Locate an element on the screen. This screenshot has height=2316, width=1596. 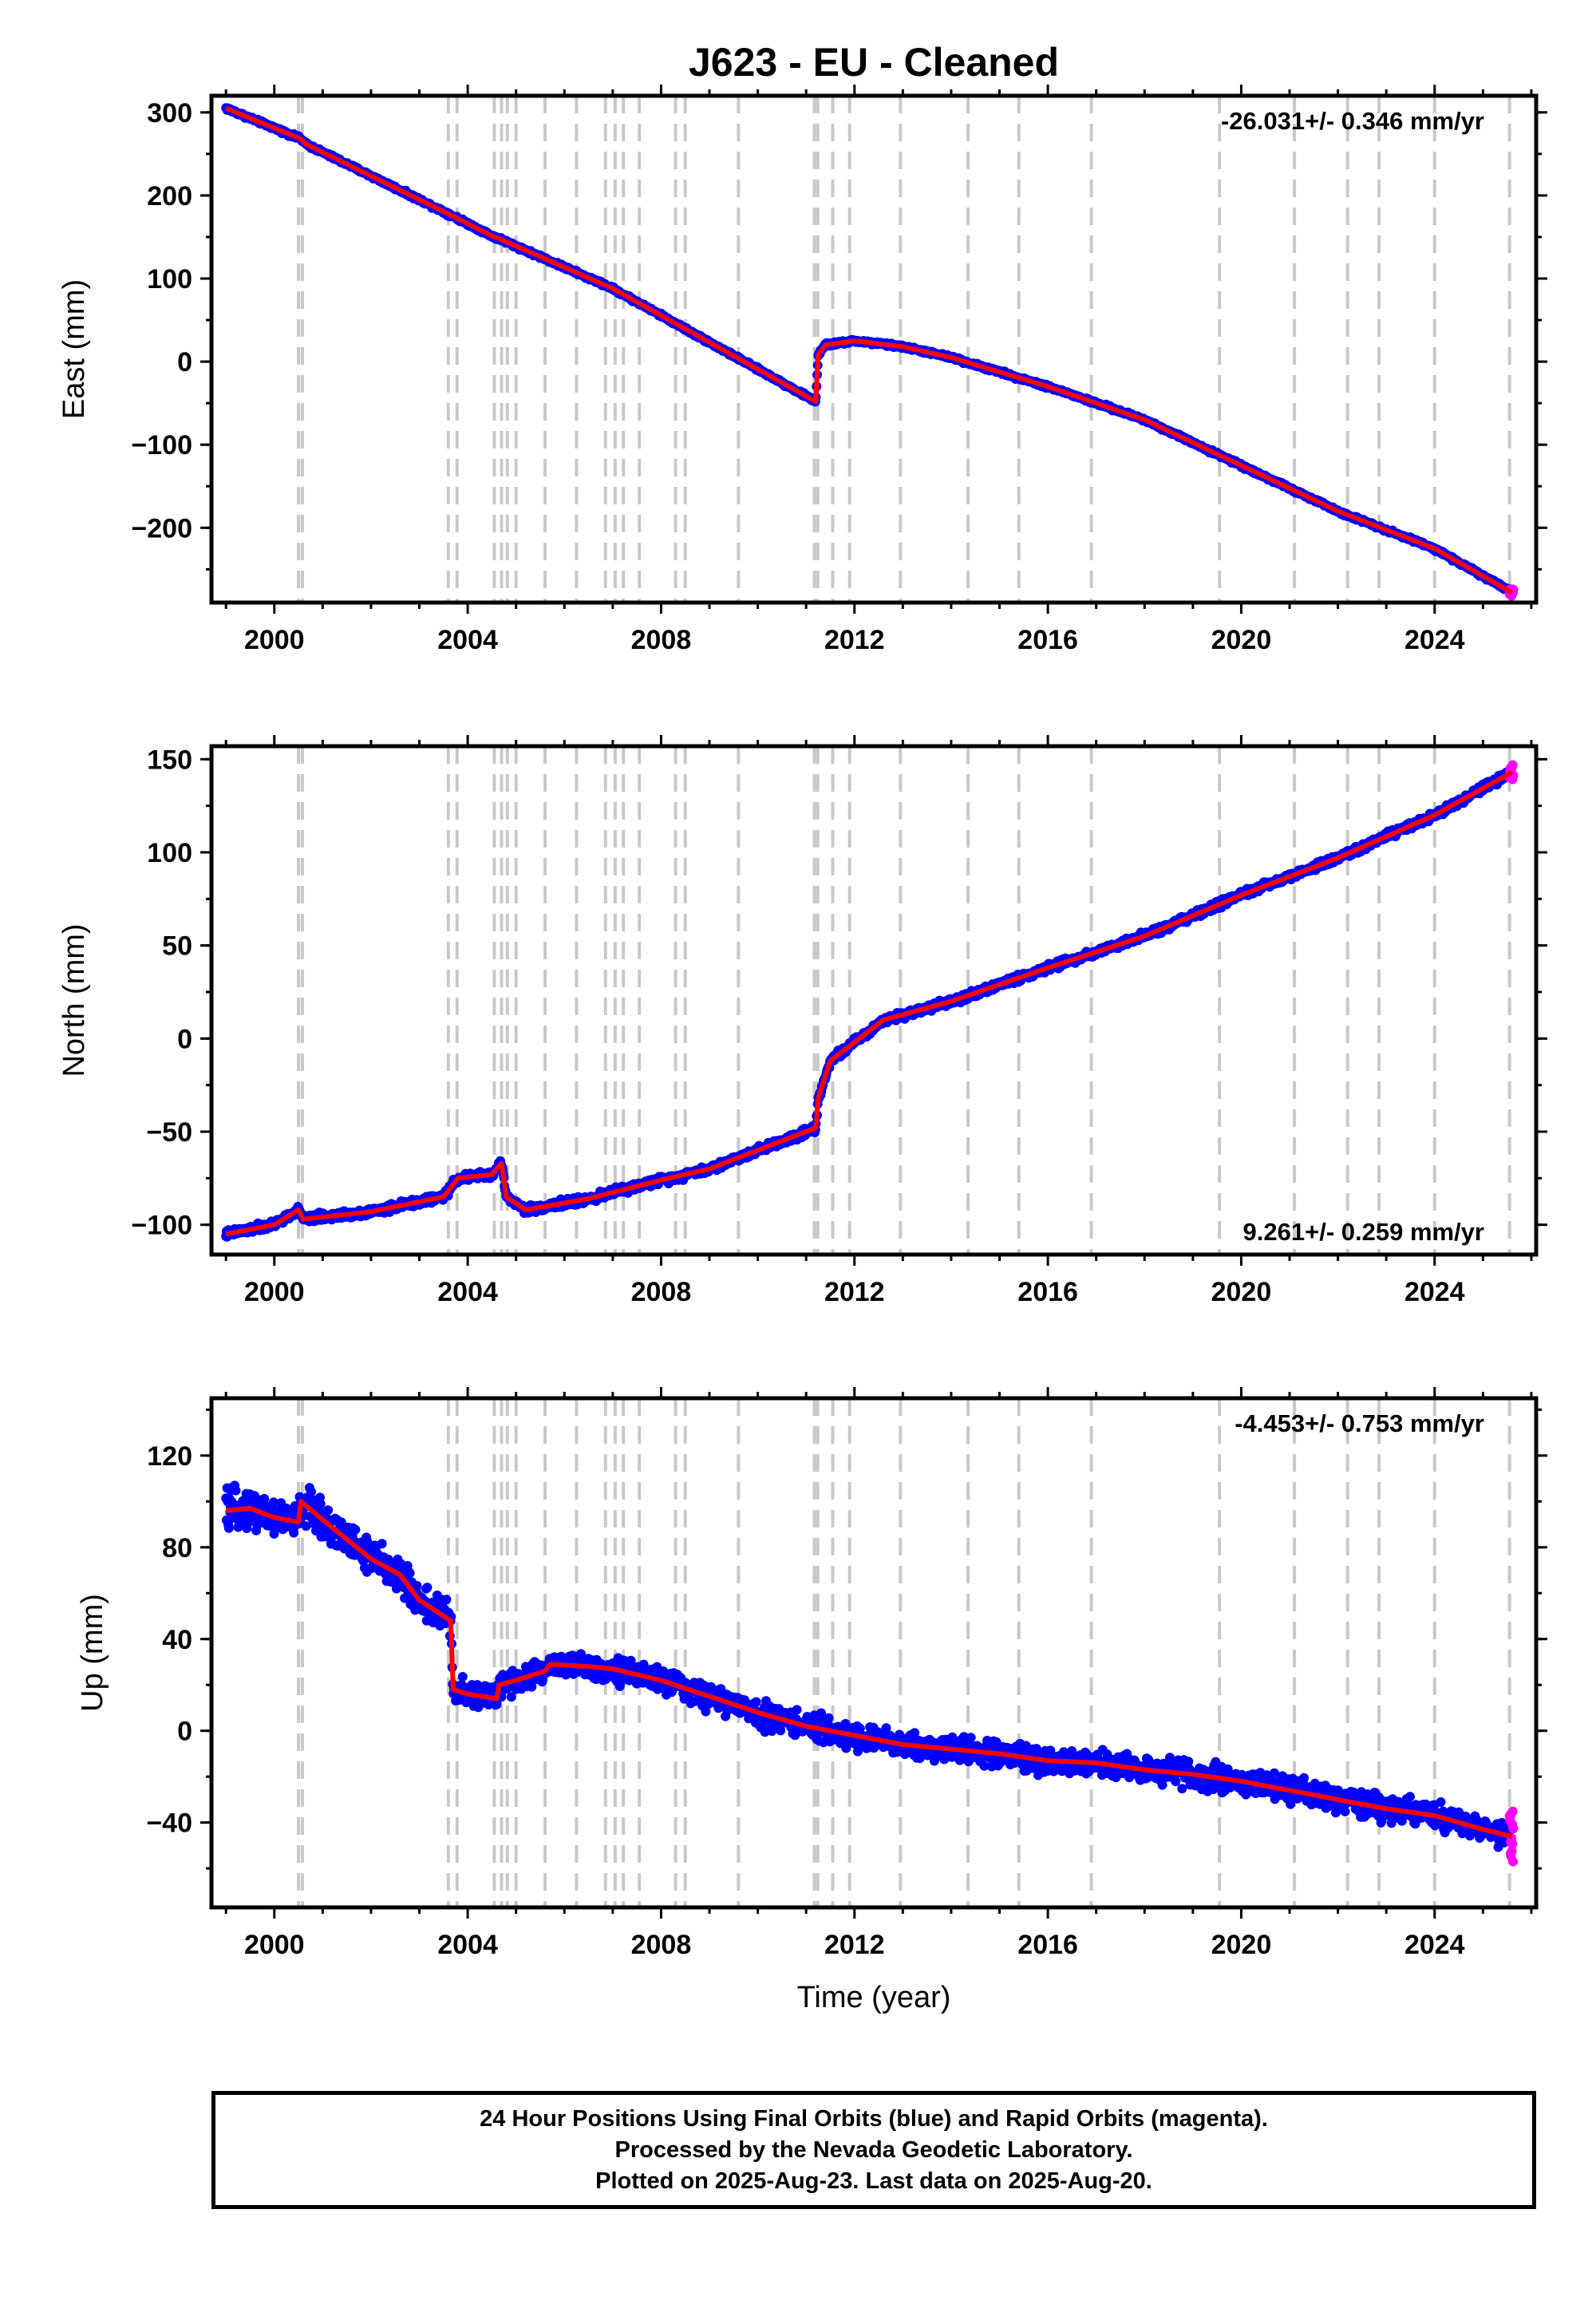
east-ytick-label: 0 is located at coordinates (184, 362).